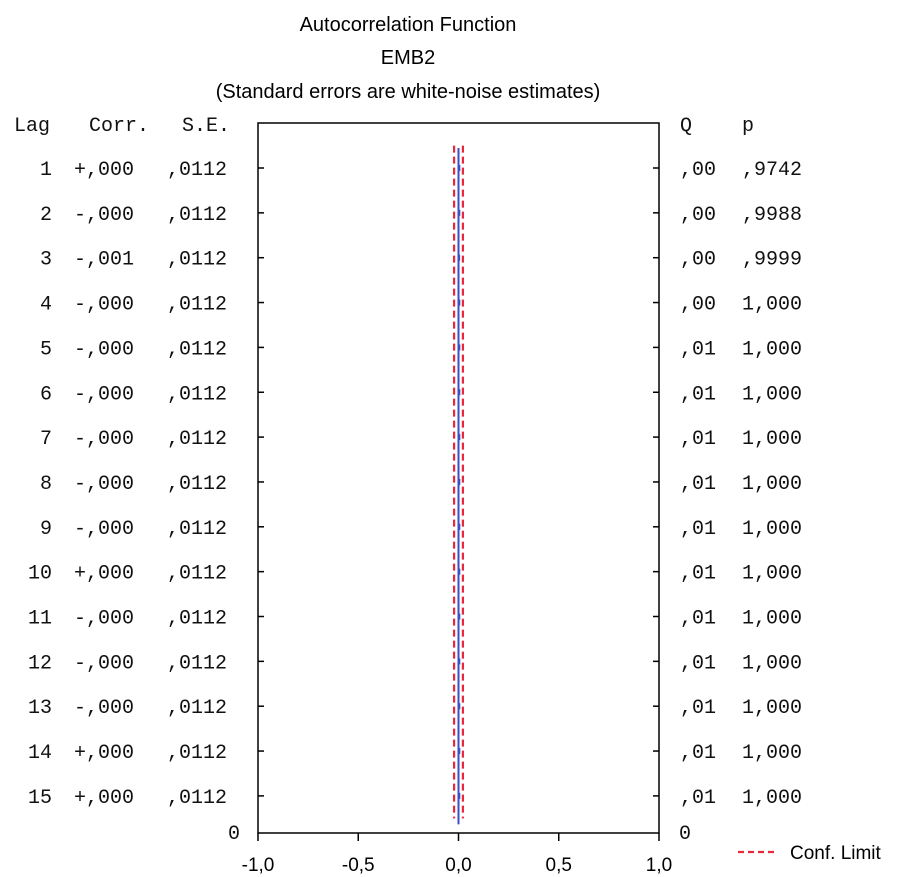 This screenshot has height=877, width=923. What do you see at coordinates (772, 260) in the screenshot?
I see `p-value: ,9999` at bounding box center [772, 260].